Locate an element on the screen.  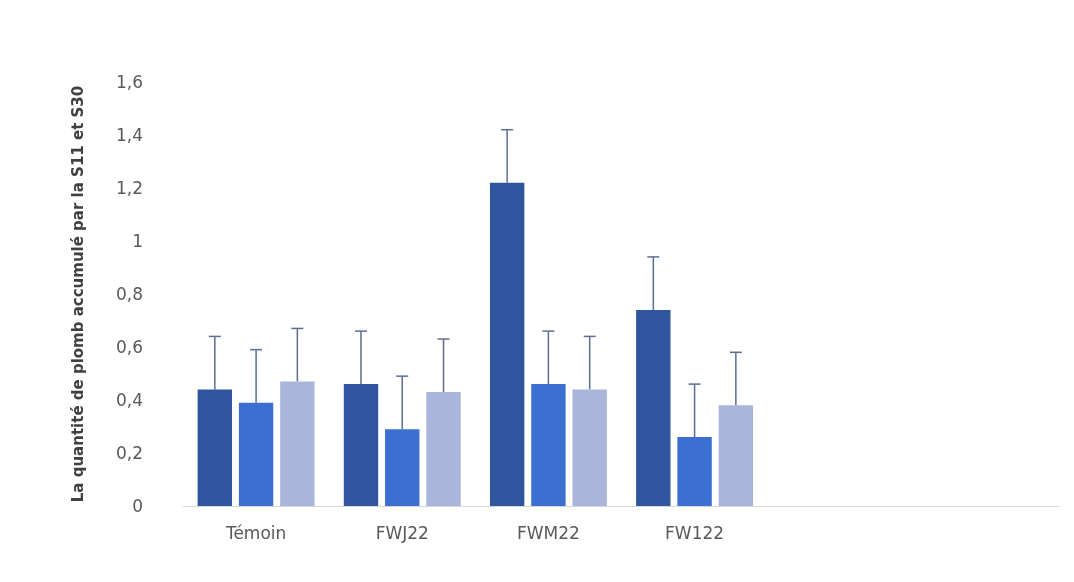
y-tick-label: 0,8 is located at coordinates (129, 294).